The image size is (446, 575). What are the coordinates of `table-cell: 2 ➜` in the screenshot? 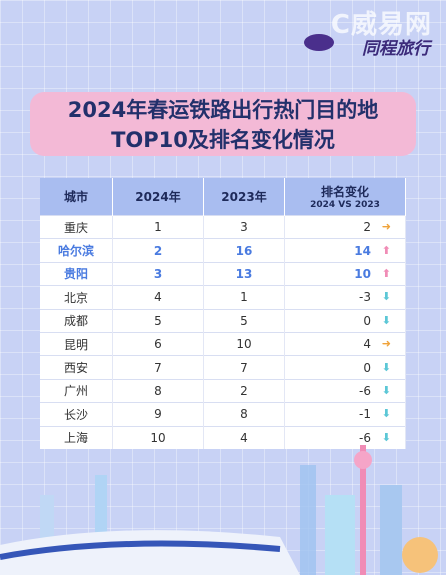 It's located at (345, 226).